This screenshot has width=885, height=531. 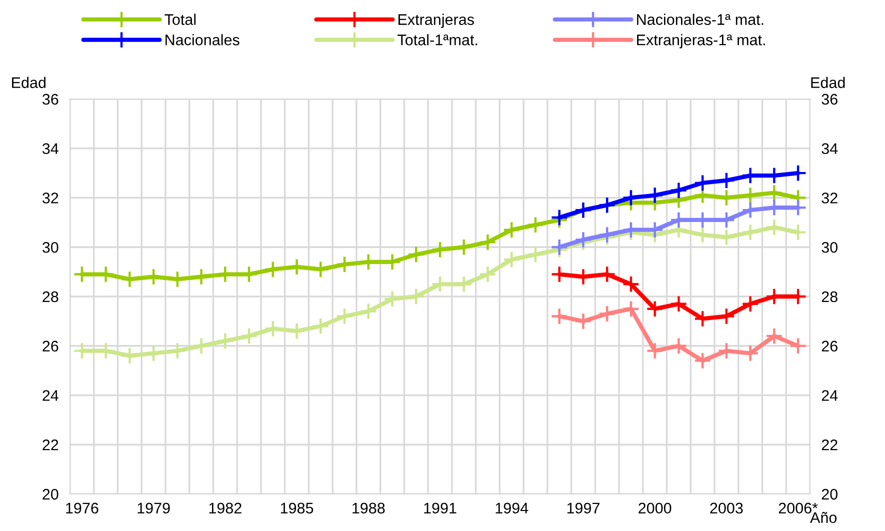 I want to click on y-tick-label: 22, so click(x=50, y=444).